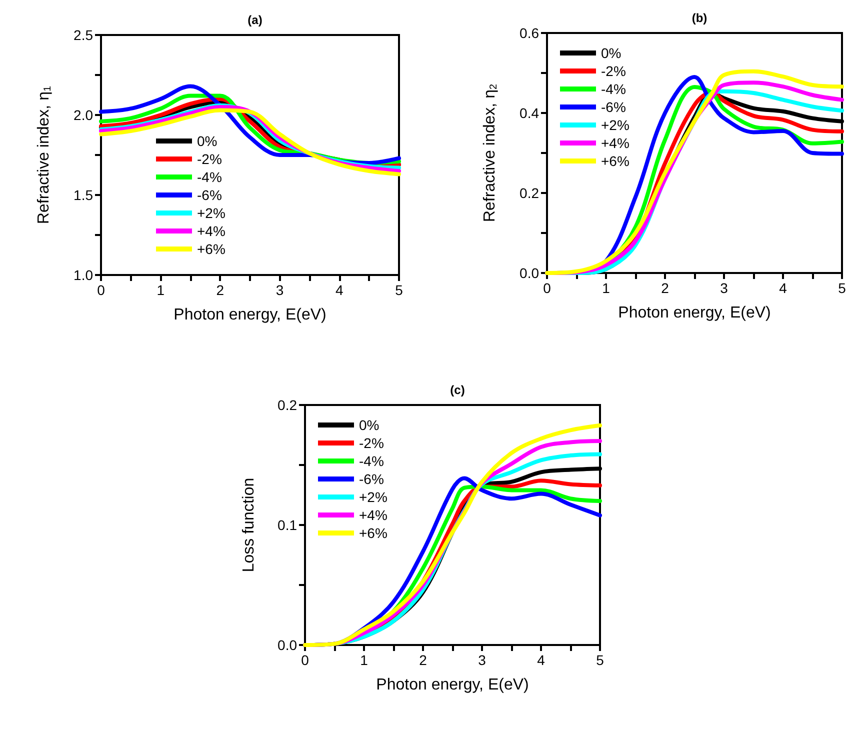  What do you see at coordinates (255, 20) in the screenshot?
I see `chart-title: (a)` at bounding box center [255, 20].